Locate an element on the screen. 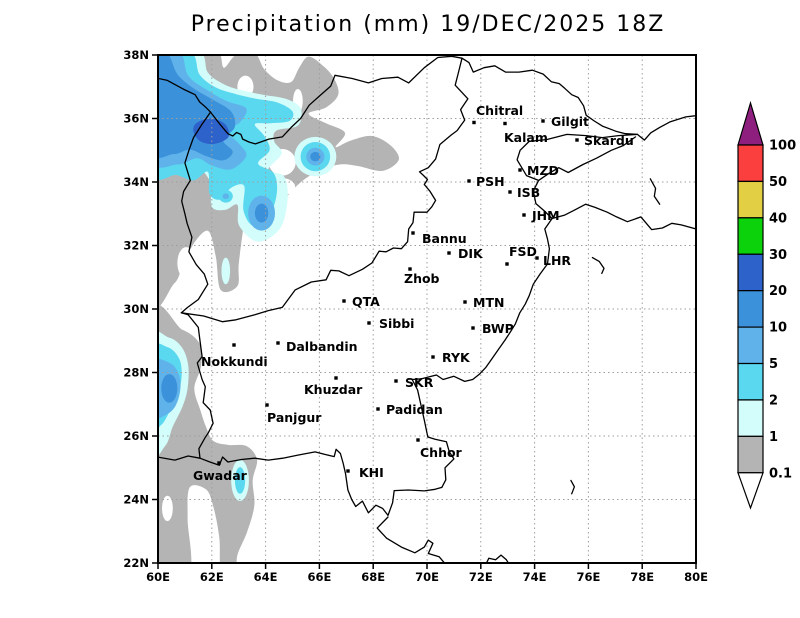 This screenshot has height=618, width=800. city-dot-nokkundi is located at coordinates (234, 345).